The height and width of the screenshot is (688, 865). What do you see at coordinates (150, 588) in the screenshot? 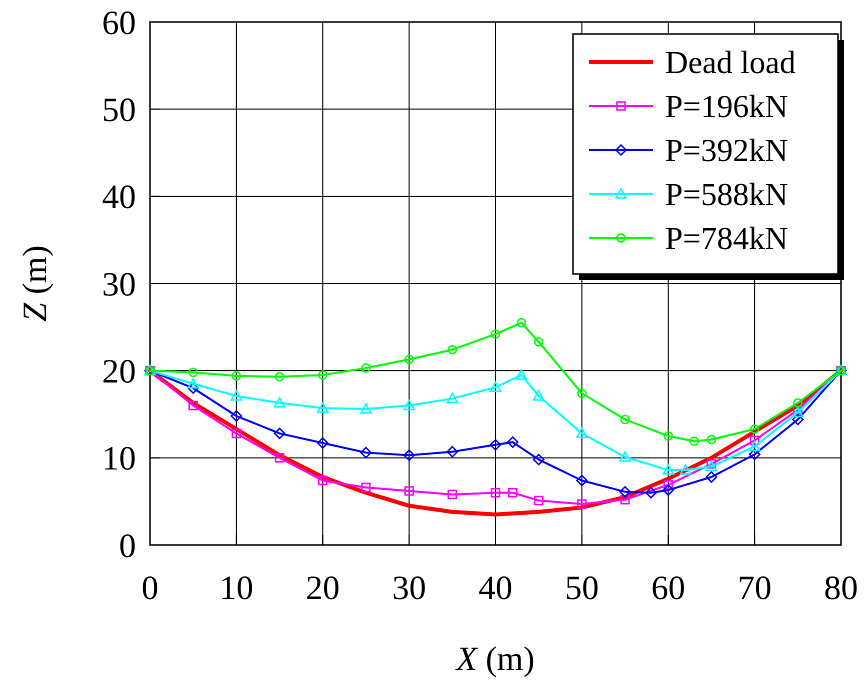
I see `x-tick-label: 0` at bounding box center [150, 588].